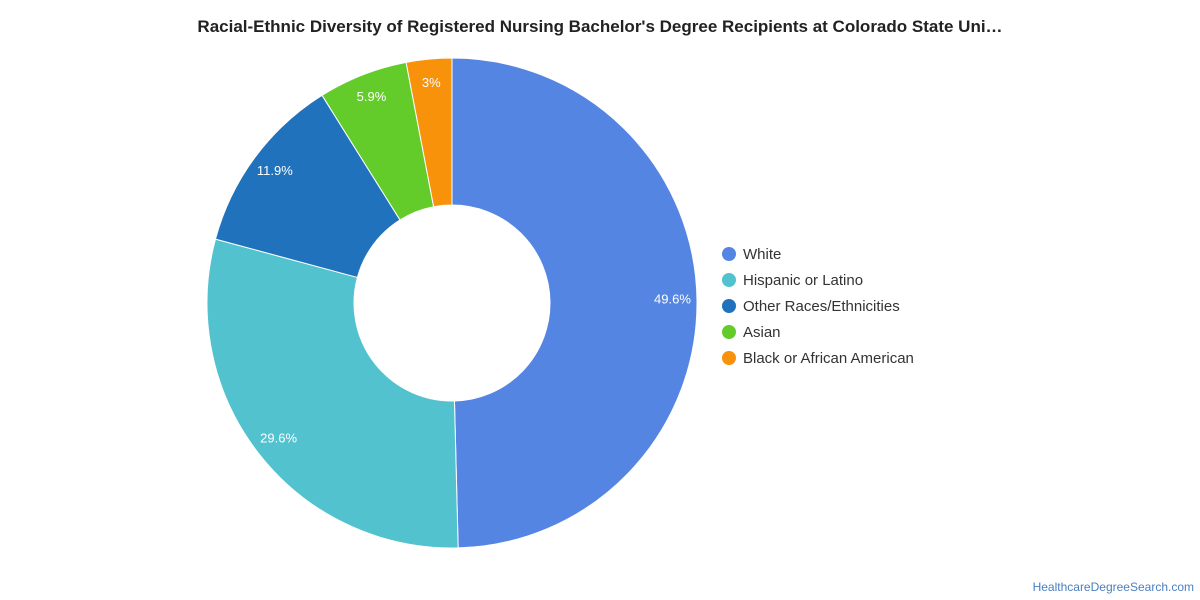 This screenshot has width=1200, height=600. Describe the element at coordinates (332, 393) in the screenshot. I see `slice-hispanic-or-latino` at that location.